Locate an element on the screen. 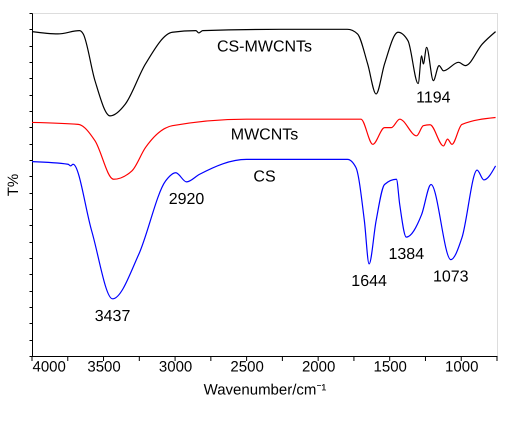 The width and height of the screenshot is (521, 421). series-label: CS is located at coordinates (264, 177).